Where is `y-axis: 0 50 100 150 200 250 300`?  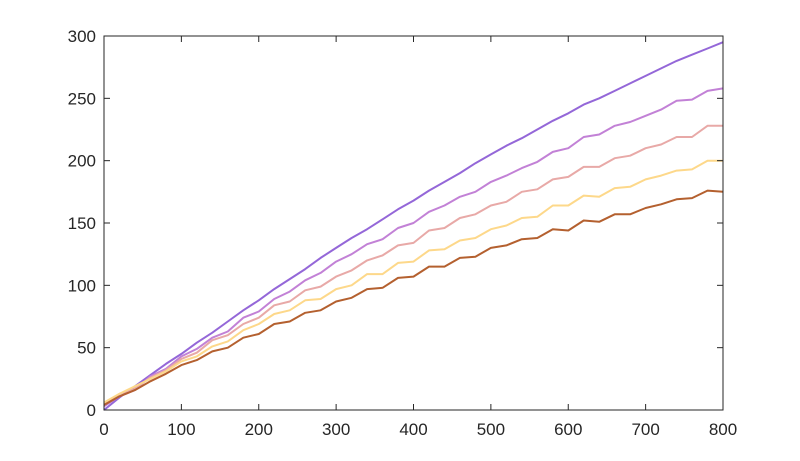
y-axis: 0 50 100 150 200 250 300 is located at coordinates (82, 223).